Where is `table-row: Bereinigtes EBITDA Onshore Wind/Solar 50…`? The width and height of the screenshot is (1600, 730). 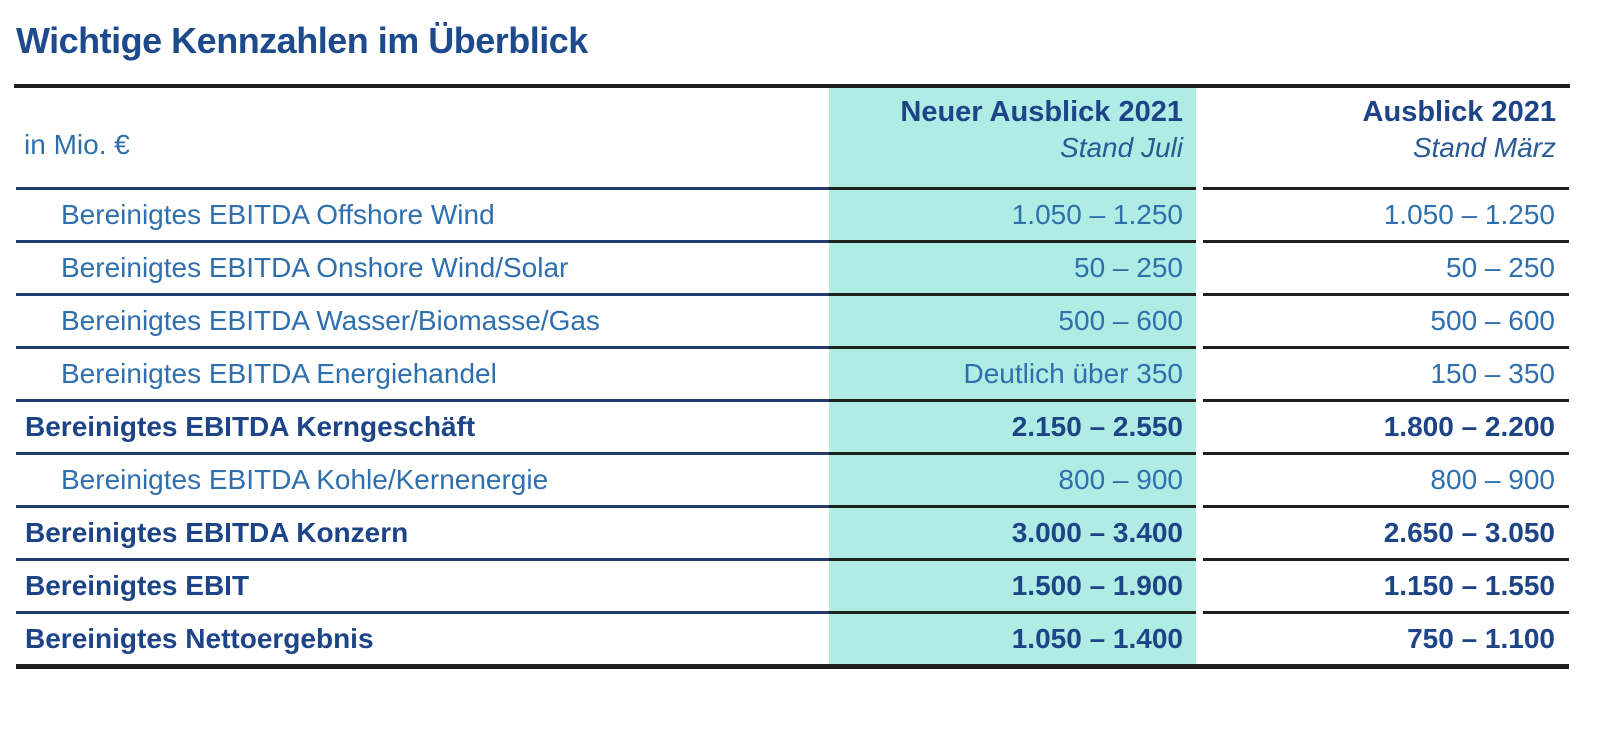 table-row: Bereinigtes EBITDA Onshore Wind/Solar 50… is located at coordinates (792, 266).